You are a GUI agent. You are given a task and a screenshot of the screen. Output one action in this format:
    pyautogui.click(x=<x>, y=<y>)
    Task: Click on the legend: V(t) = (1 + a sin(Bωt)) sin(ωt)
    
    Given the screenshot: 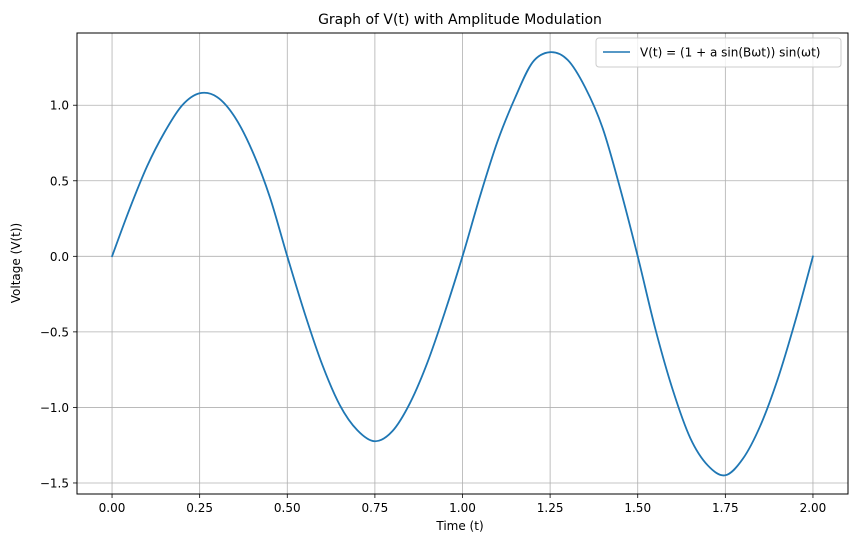 What is the action you would take?
    pyautogui.click(x=718, y=52)
    